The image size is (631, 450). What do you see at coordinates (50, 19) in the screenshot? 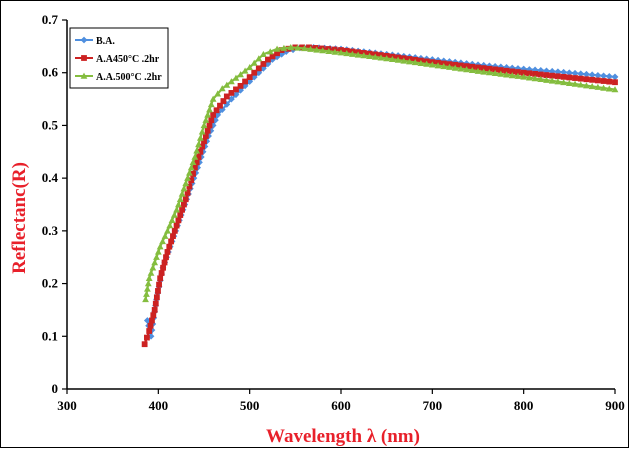
I see `y-tick-label: 0.7` at bounding box center [50, 19].